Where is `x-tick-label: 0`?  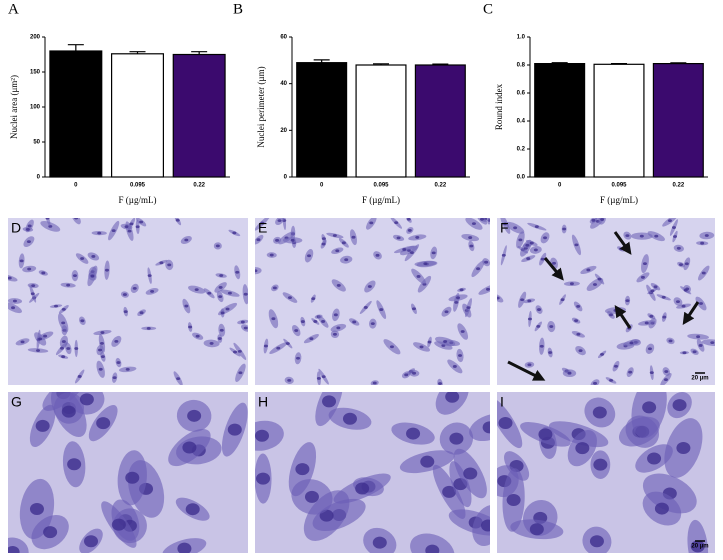
x-tick-label: 0 is located at coordinates (560, 186).